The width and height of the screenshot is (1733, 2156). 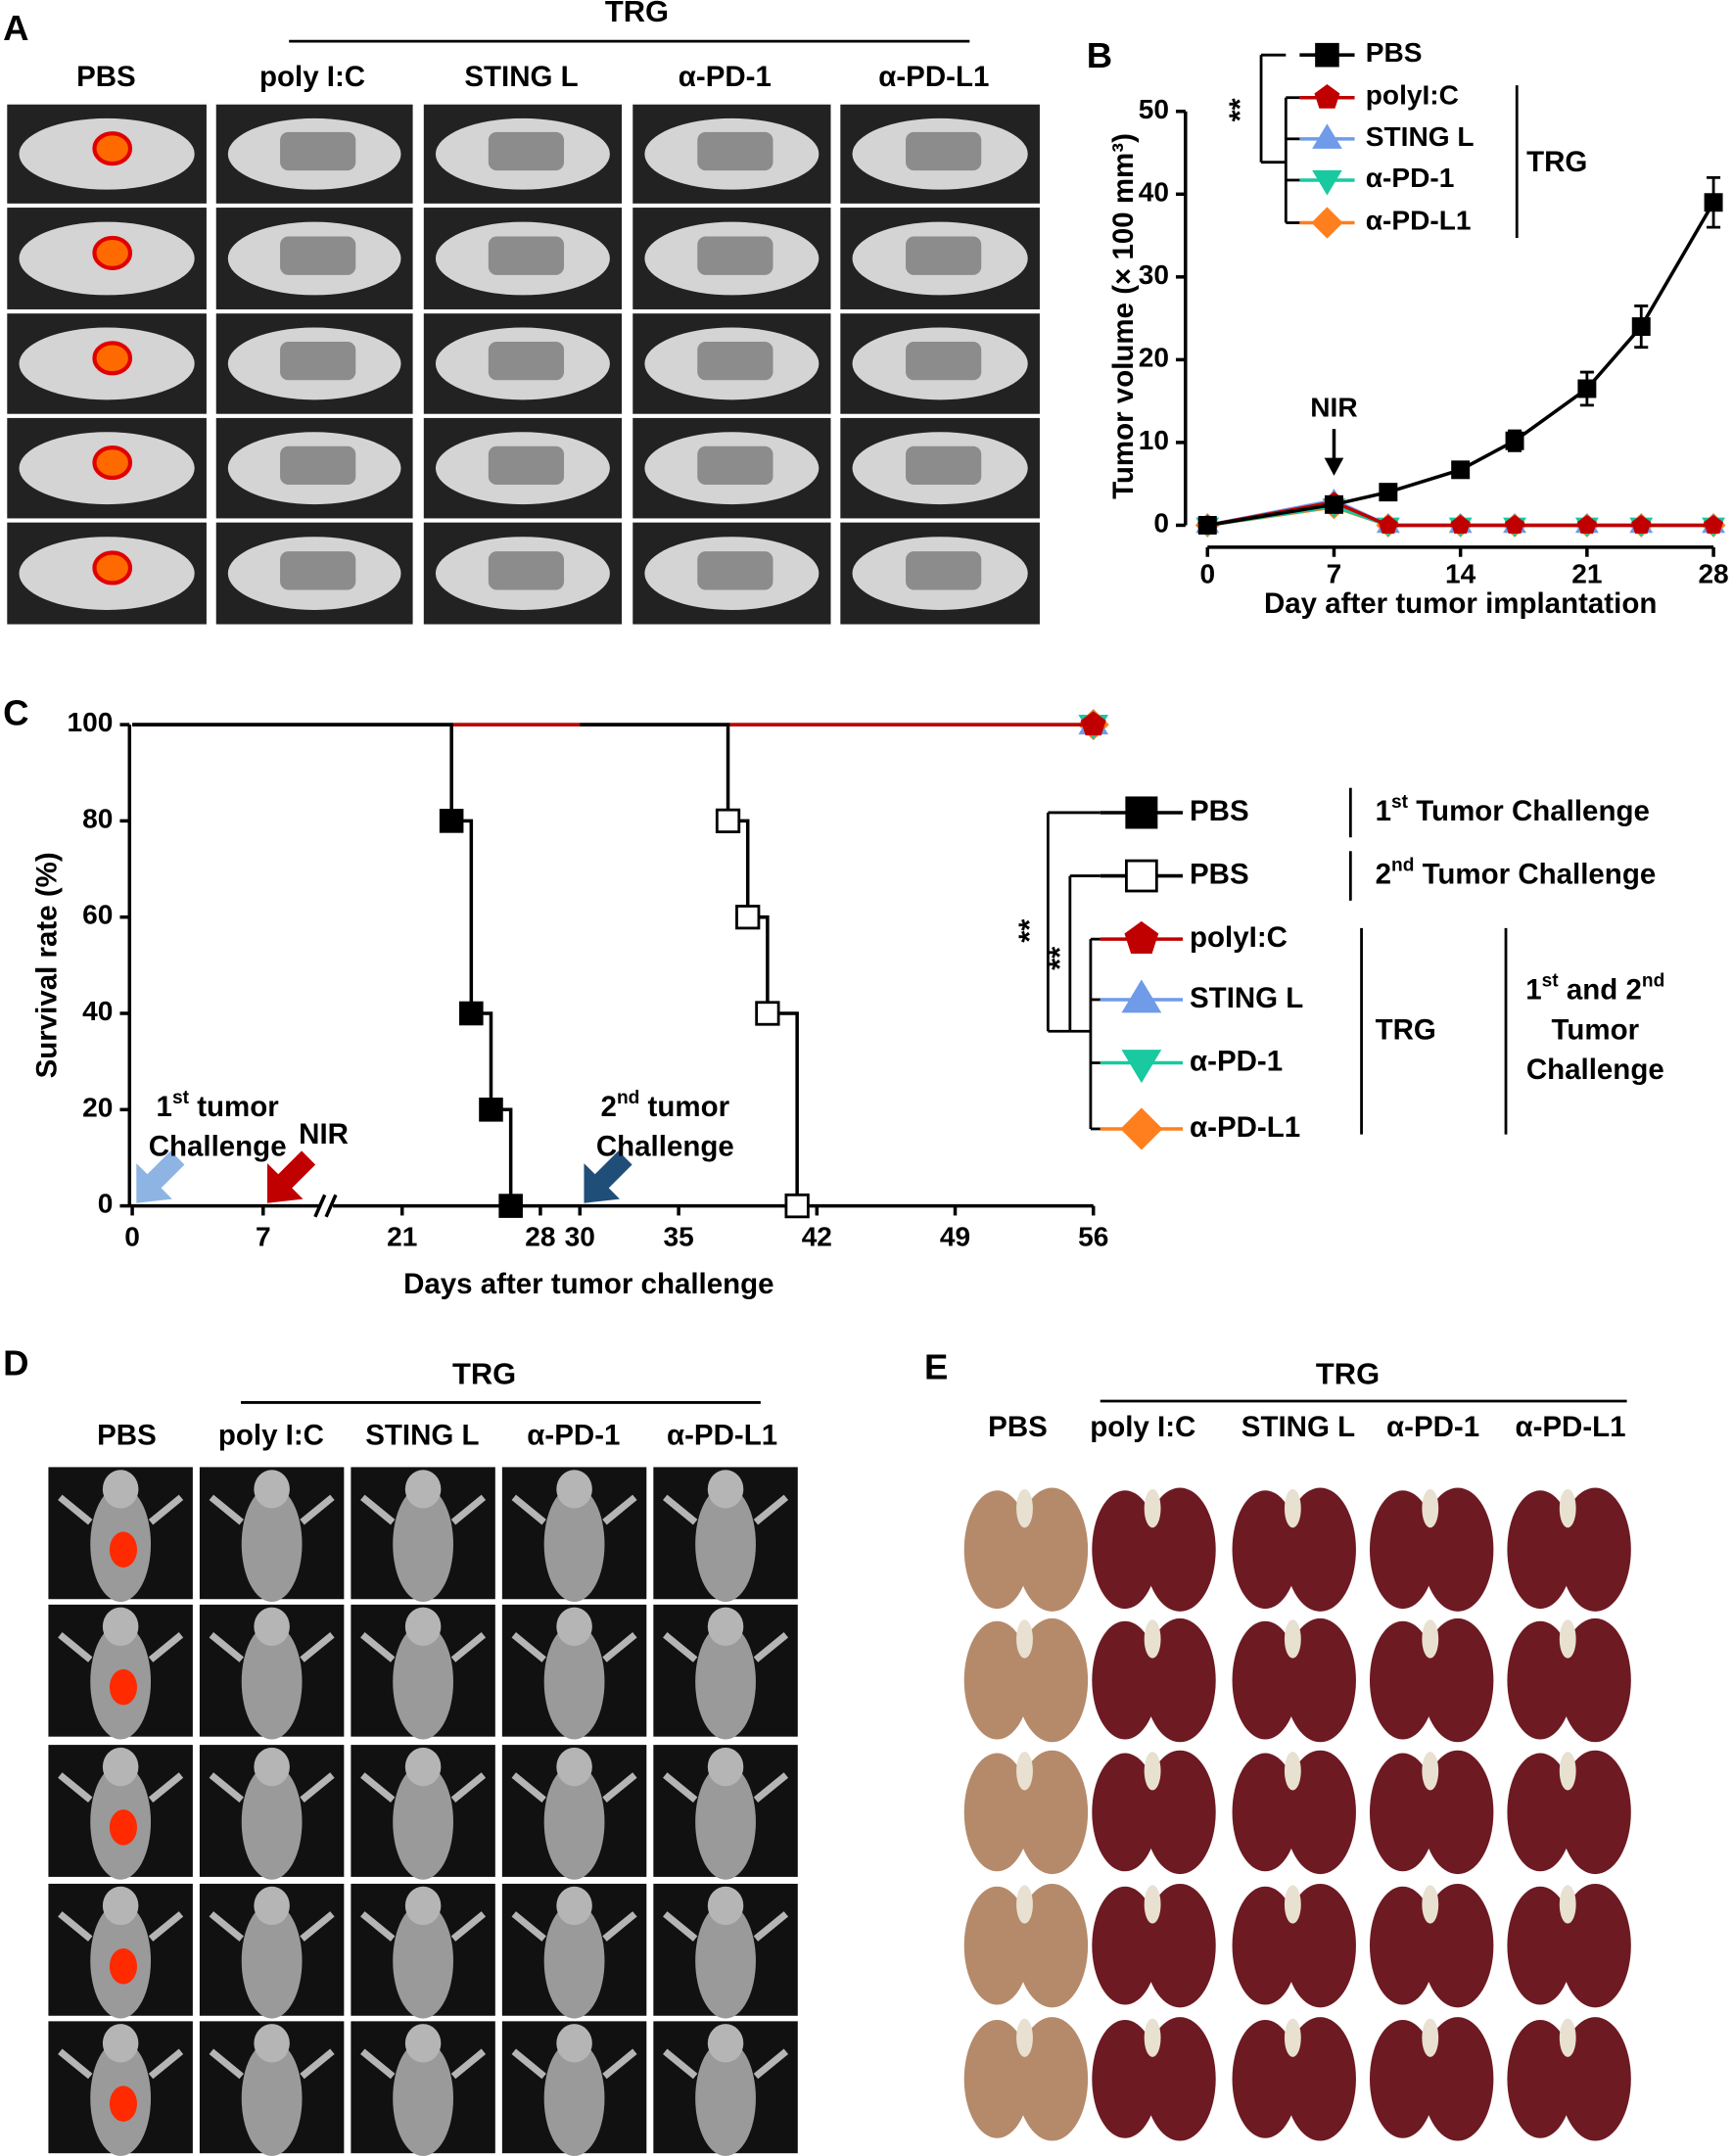 What do you see at coordinates (1154, 440) in the screenshot?
I see `y-tick-label: 10` at bounding box center [1154, 440].